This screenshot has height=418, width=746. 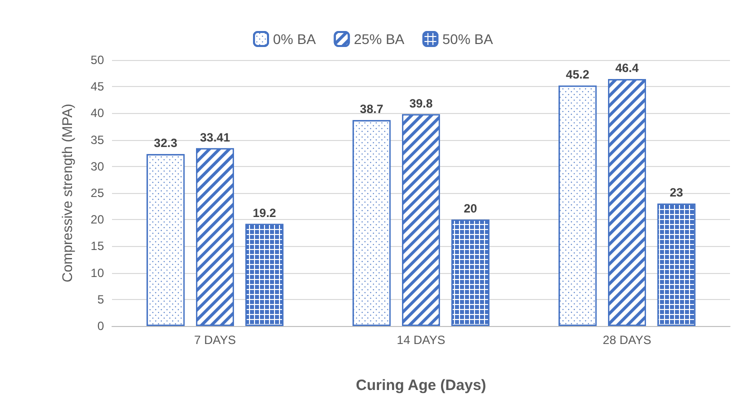 What do you see at coordinates (100, 299) in the screenshot?
I see `y-tick-label: 5` at bounding box center [100, 299].